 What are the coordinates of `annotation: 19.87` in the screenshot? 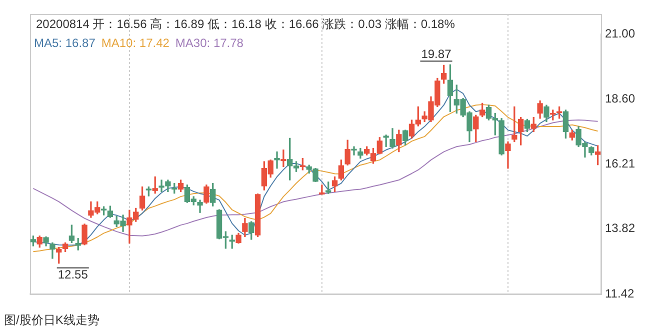 It's located at (436, 53).